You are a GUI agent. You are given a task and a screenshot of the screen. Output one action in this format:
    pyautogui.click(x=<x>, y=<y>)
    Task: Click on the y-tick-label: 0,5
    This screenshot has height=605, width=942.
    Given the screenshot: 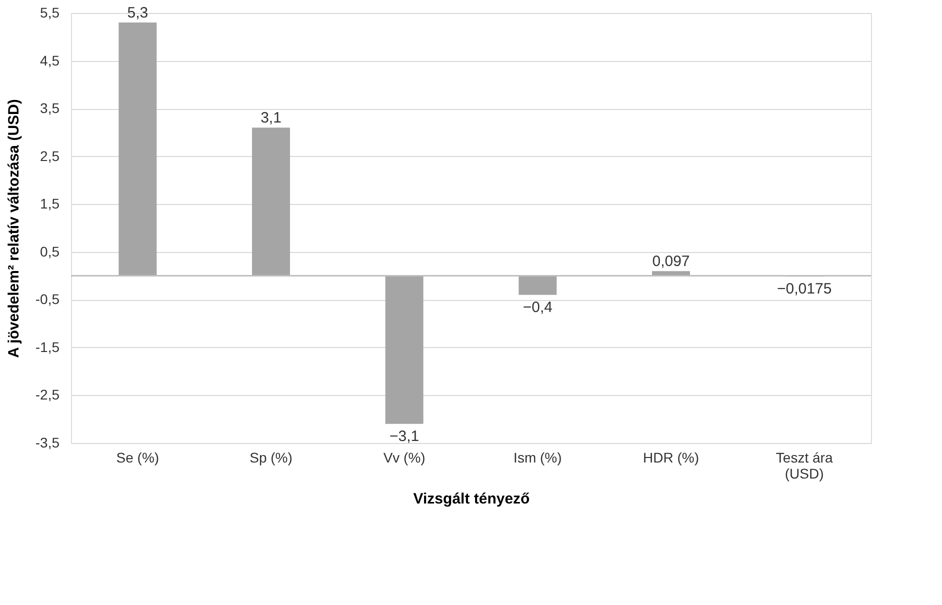 What is the action you would take?
    pyautogui.click(x=50, y=251)
    